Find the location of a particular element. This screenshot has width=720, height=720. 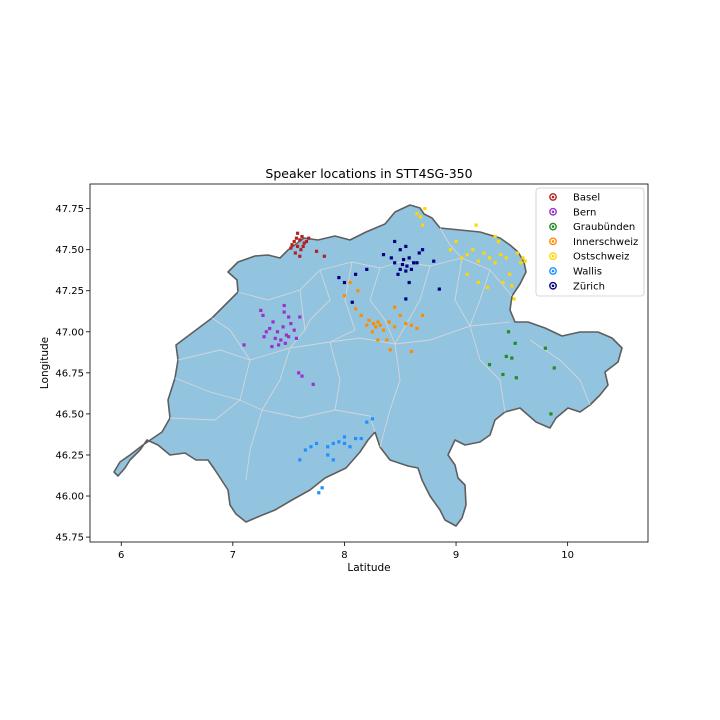

series-wallis is located at coordinates (336, 456).